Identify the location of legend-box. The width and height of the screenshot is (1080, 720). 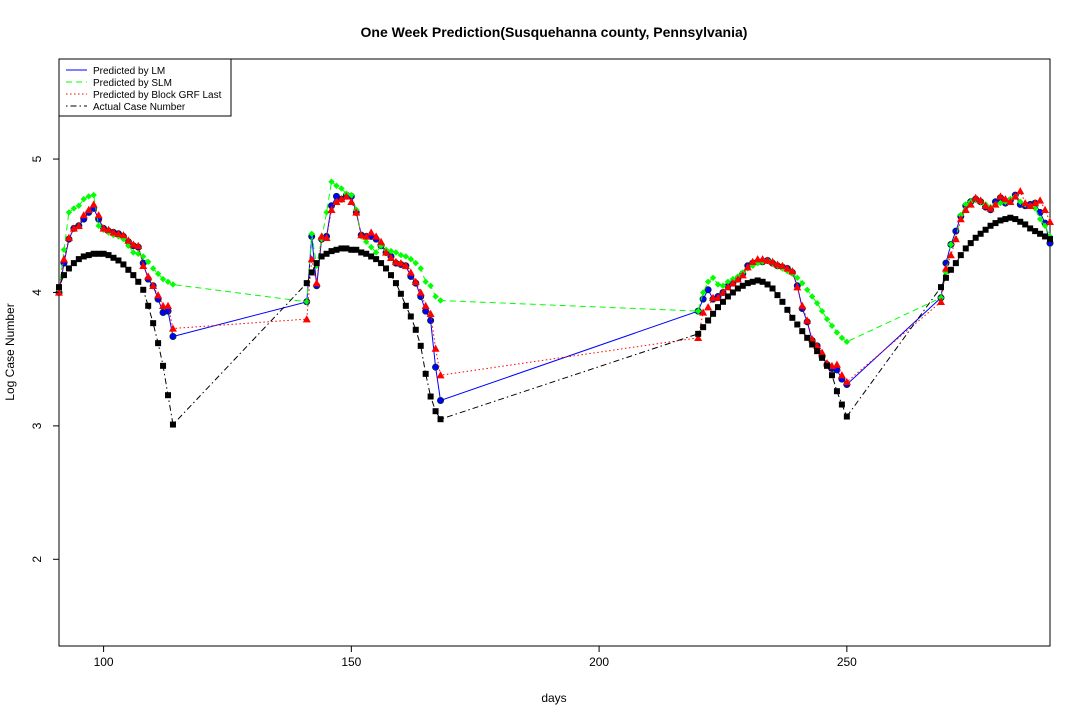
(145, 87).